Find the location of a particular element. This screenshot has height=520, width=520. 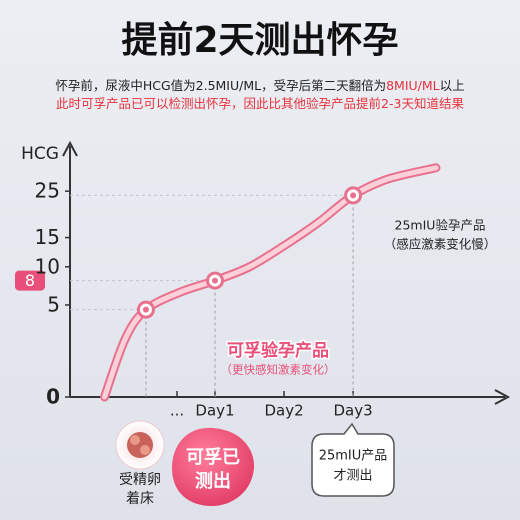

annotation: （感应激素变化慢） is located at coordinates (440, 244).